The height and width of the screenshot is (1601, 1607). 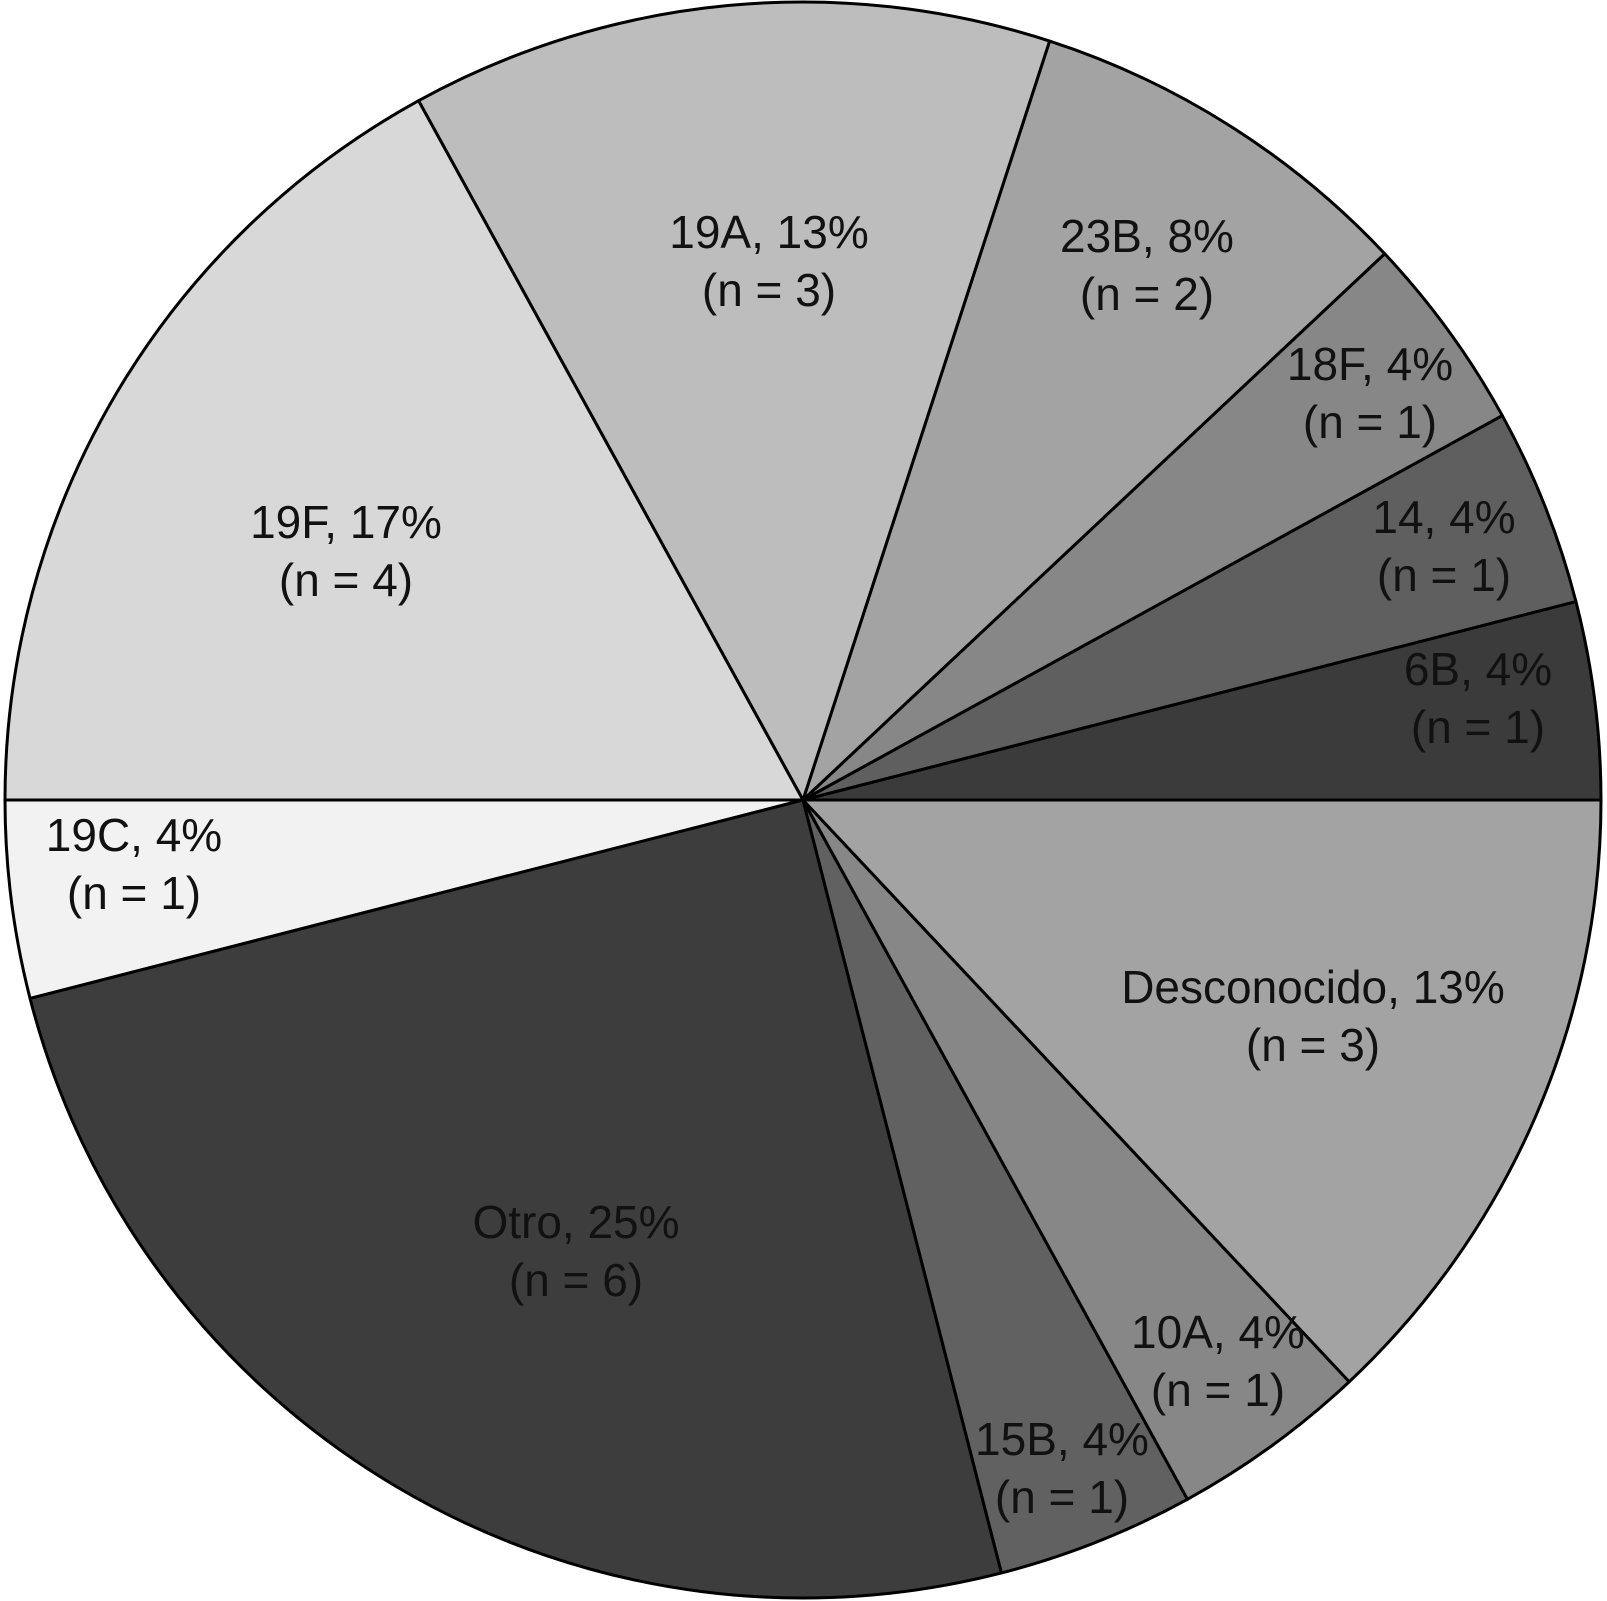 I want to click on slice-label-18f: 18F, 4%, so click(x=1370, y=364).